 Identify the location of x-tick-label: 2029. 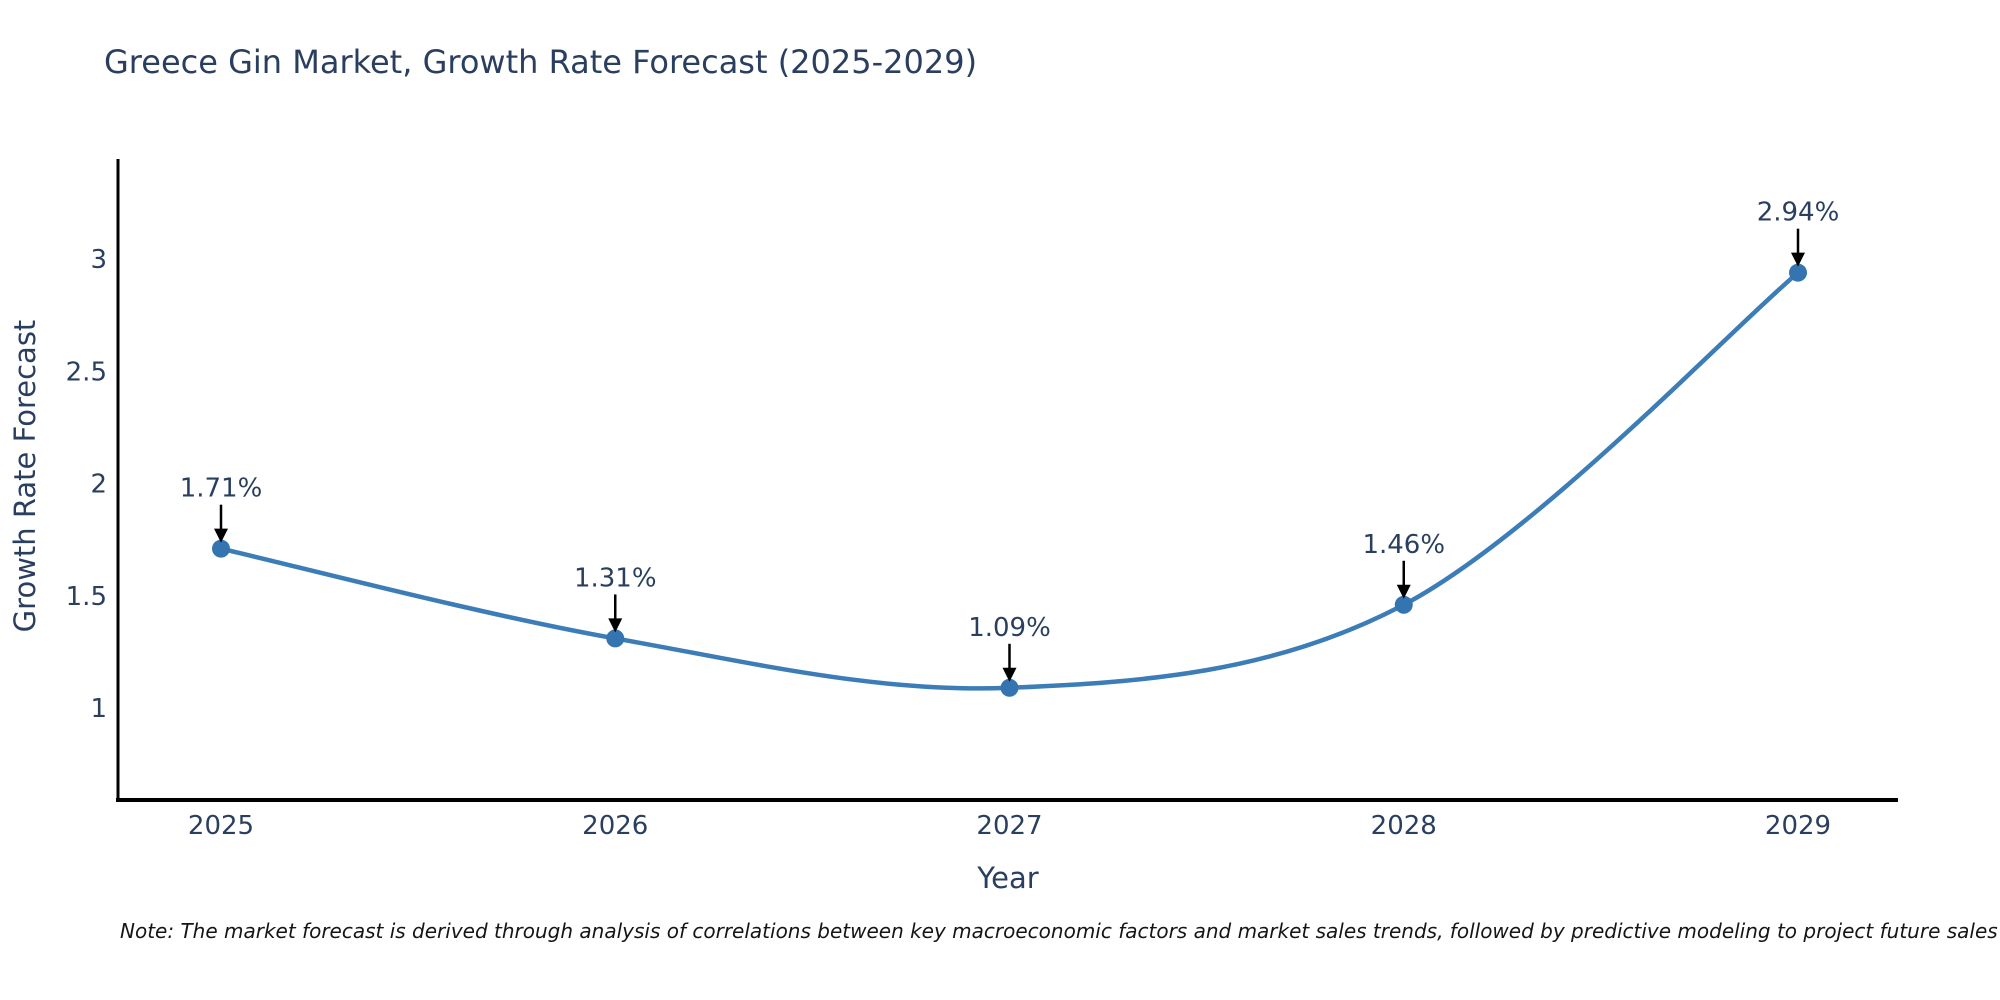
(1798, 826).